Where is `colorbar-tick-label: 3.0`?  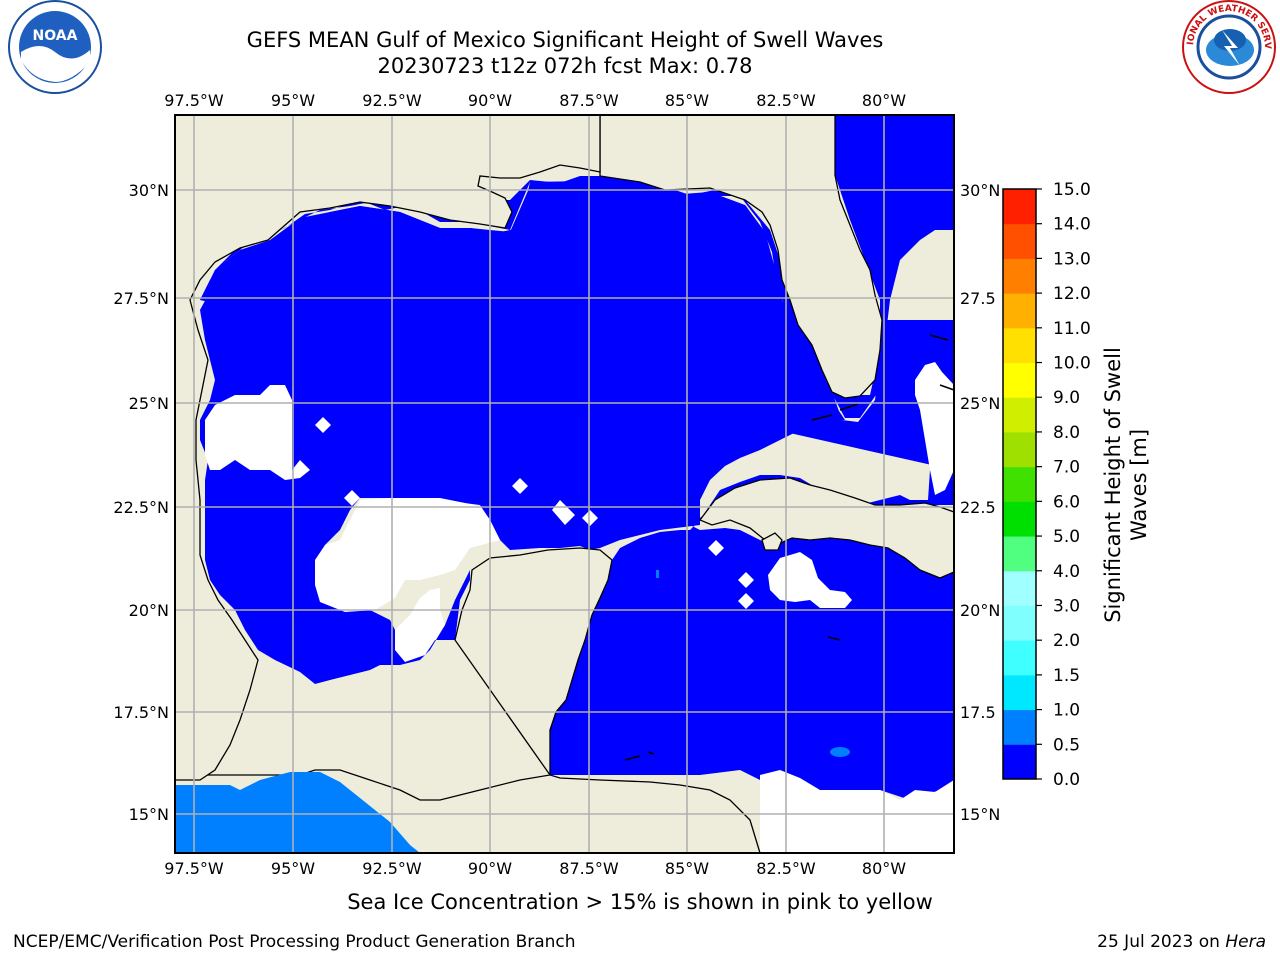
colorbar-tick-label: 3.0 is located at coordinates (1066, 606).